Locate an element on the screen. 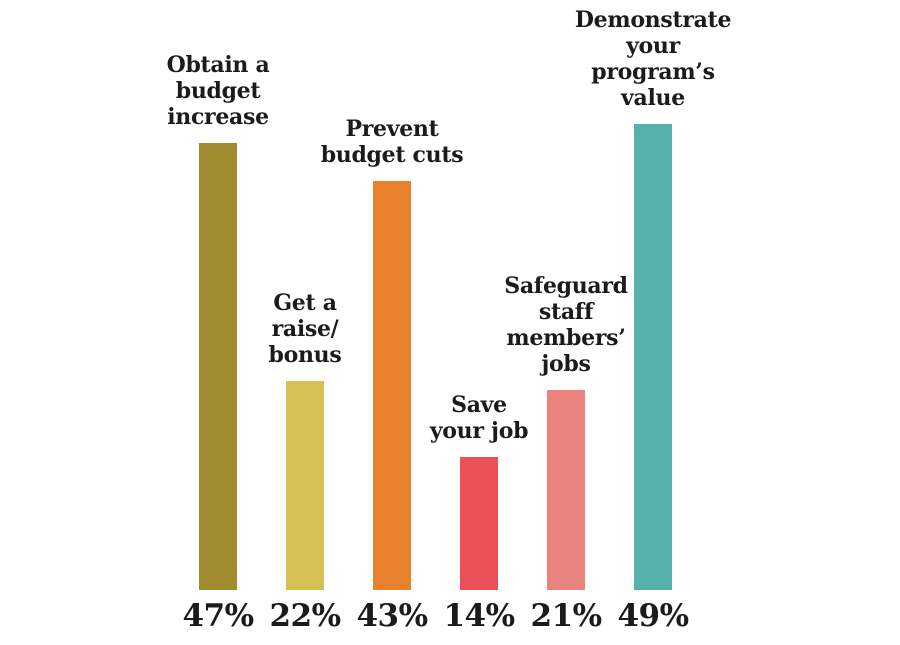  bar-category-label-line: your job is located at coordinates (479, 431).